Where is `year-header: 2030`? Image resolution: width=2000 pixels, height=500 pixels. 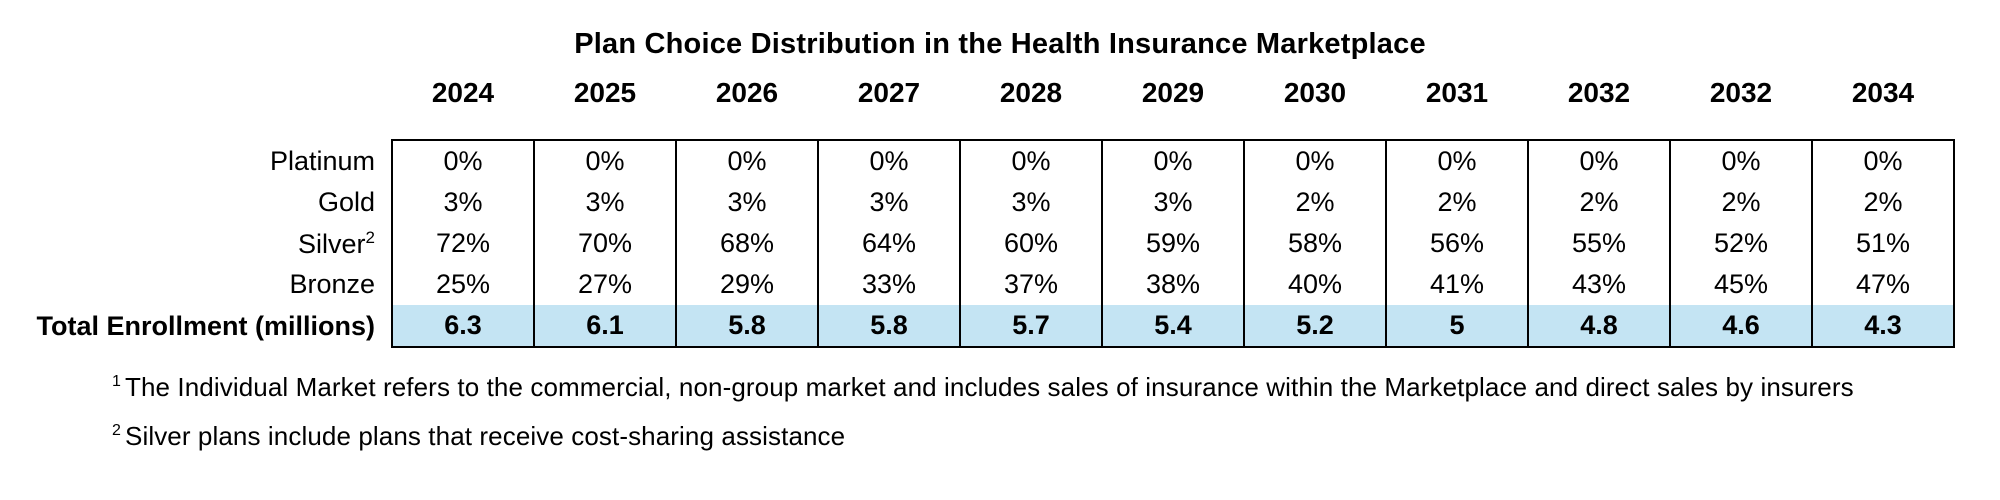 year-header: 2030 is located at coordinates (1315, 92).